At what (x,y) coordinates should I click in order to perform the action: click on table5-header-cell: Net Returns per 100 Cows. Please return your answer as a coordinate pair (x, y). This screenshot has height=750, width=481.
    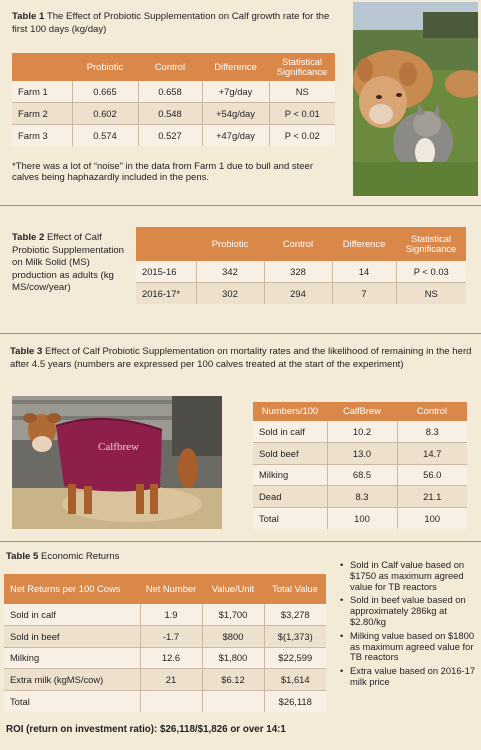
    Looking at the image, I should click on (72, 589).